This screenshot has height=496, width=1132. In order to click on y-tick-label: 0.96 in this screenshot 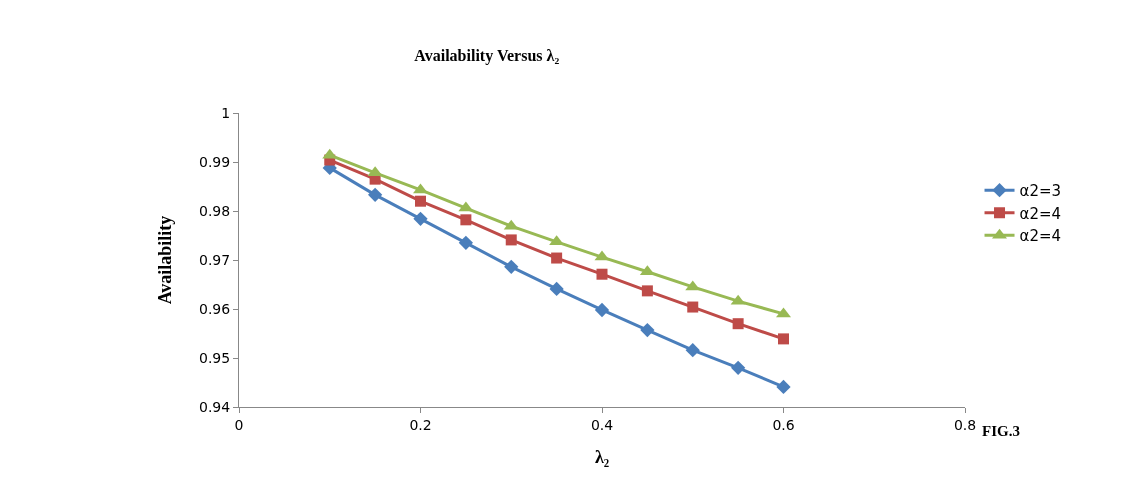, I will do `click(215, 308)`.